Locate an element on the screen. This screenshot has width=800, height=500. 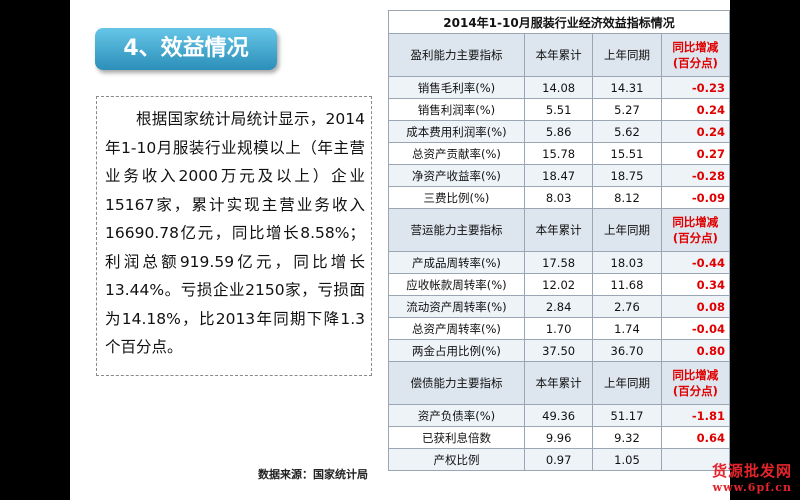
indicator-name: 净资产收益率(%) is located at coordinates (456, 175).